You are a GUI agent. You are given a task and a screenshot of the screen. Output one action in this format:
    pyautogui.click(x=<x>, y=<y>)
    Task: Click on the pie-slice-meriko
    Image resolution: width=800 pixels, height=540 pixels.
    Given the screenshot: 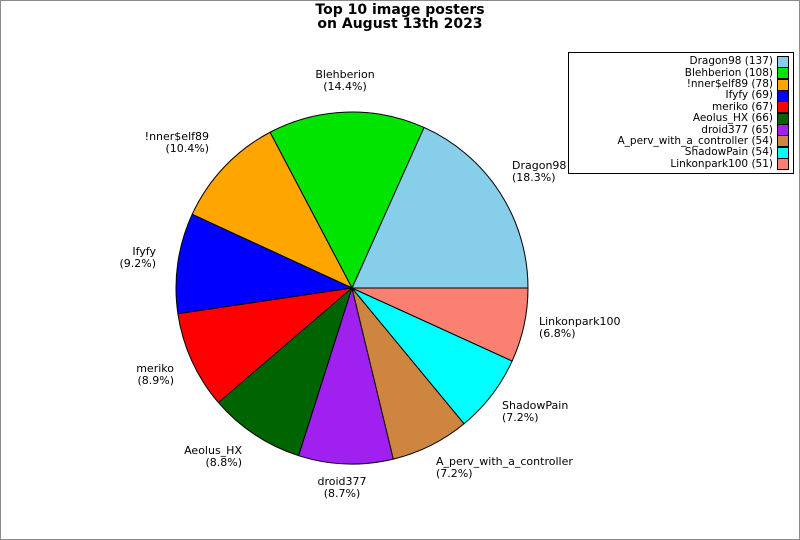 What is the action you would take?
    pyautogui.click(x=265, y=345)
    